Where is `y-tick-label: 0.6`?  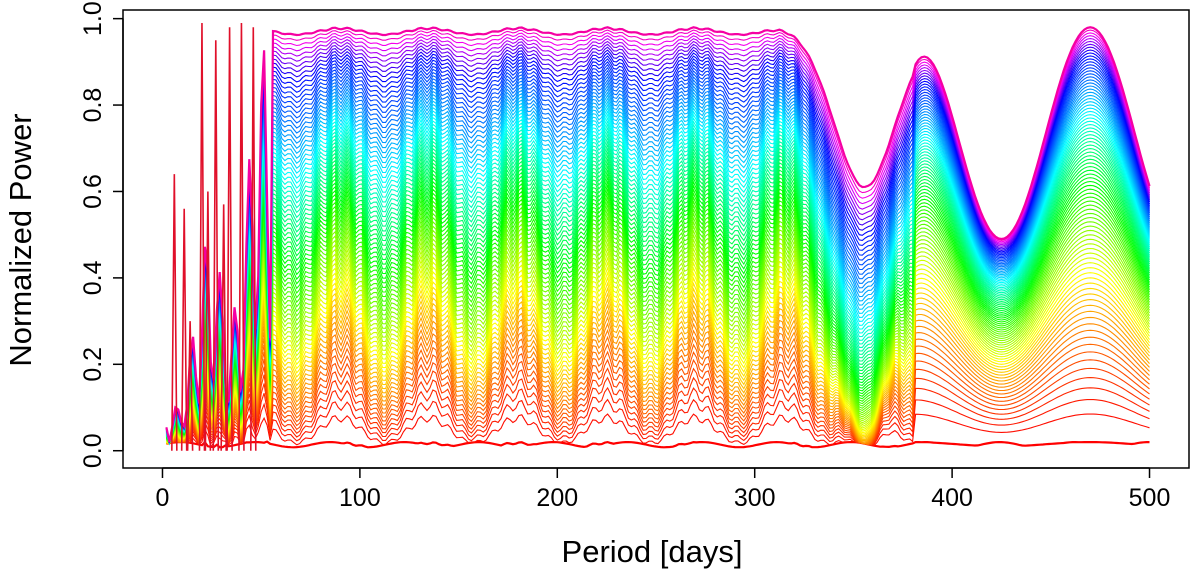
y-tick-label: 0.6 is located at coordinates (93, 191).